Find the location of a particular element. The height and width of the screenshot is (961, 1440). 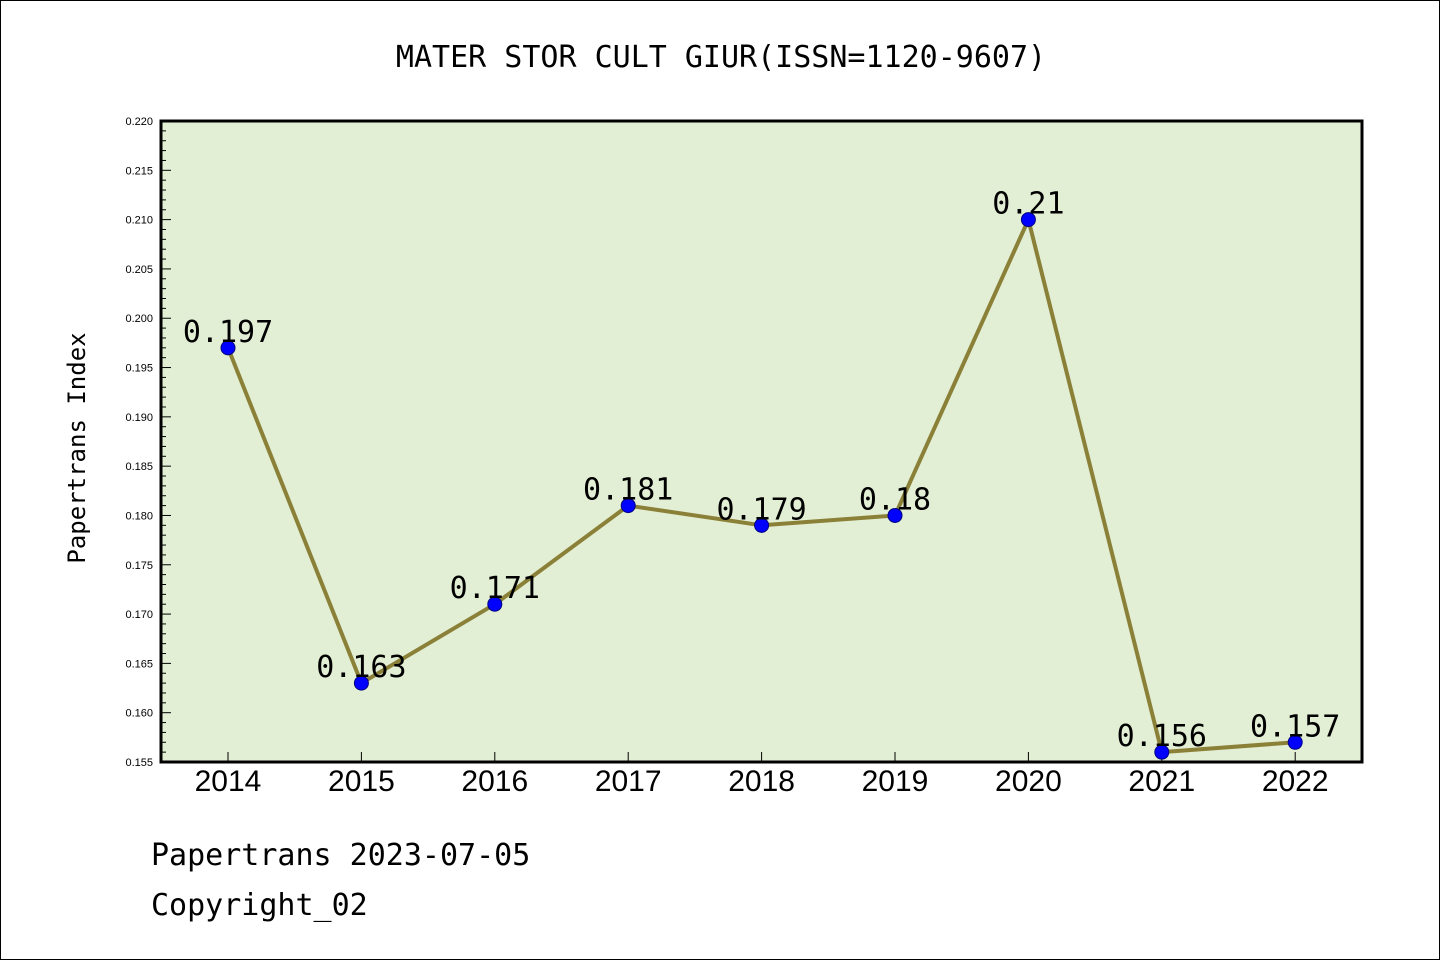

data-label: 0.21 is located at coordinates (1028, 204).